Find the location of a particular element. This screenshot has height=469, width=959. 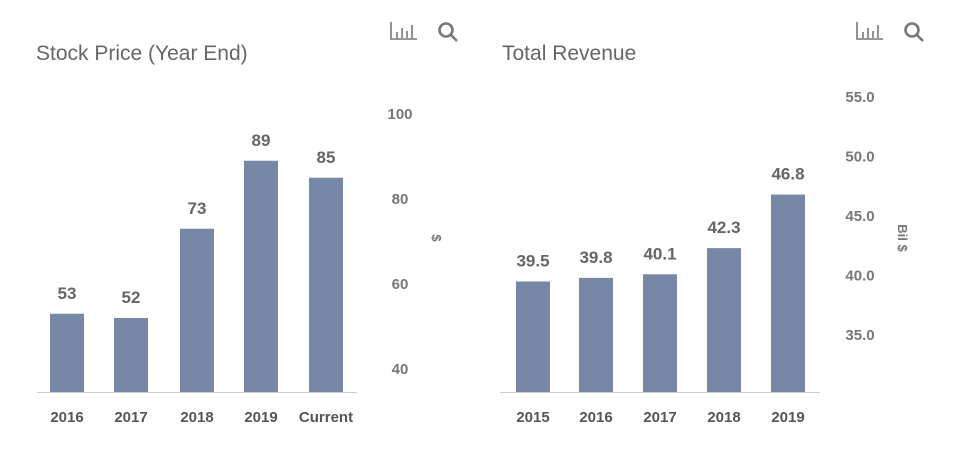

data-label: 53 is located at coordinates (67, 293).